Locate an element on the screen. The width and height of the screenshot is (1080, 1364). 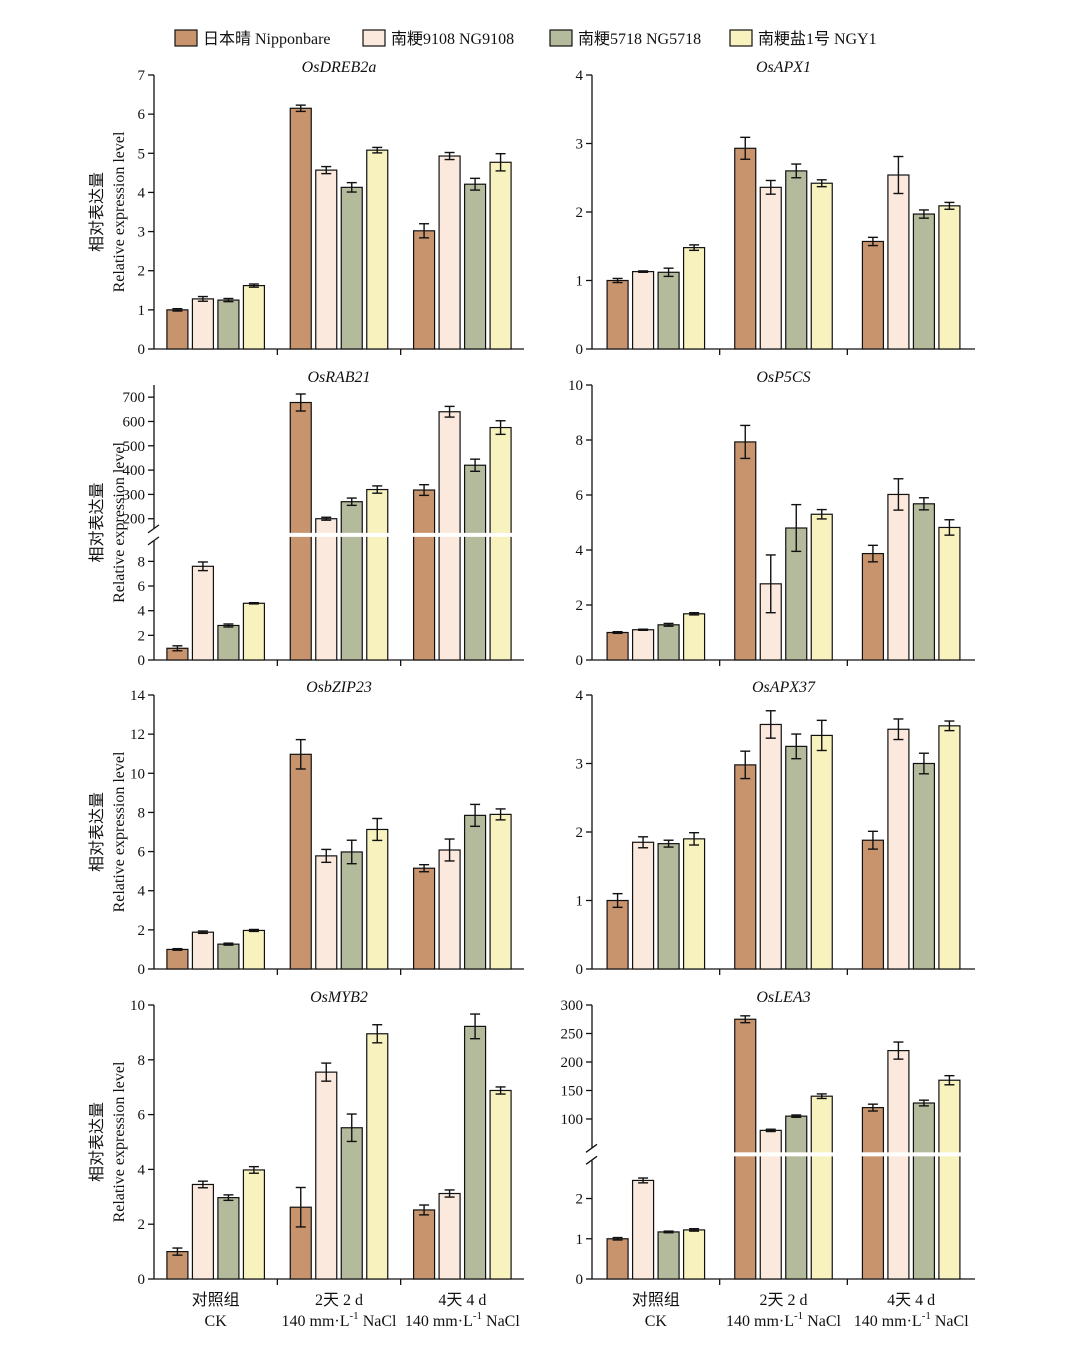
axis-break-band is located at coordinates (400, 534).